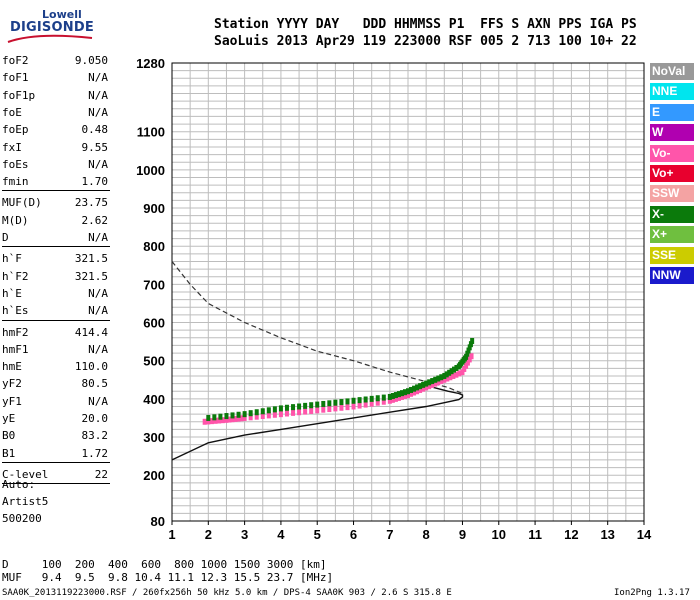 The width and height of the screenshot is (700, 600). I want to click on param-name: MUF(D), so click(22, 203).